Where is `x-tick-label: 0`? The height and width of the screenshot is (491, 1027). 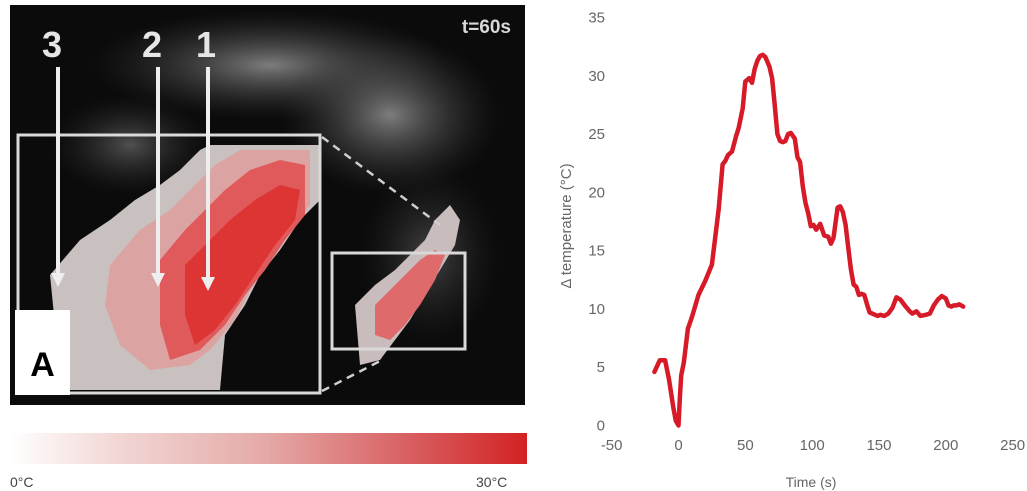 x-tick-label: 0 is located at coordinates (678, 445).